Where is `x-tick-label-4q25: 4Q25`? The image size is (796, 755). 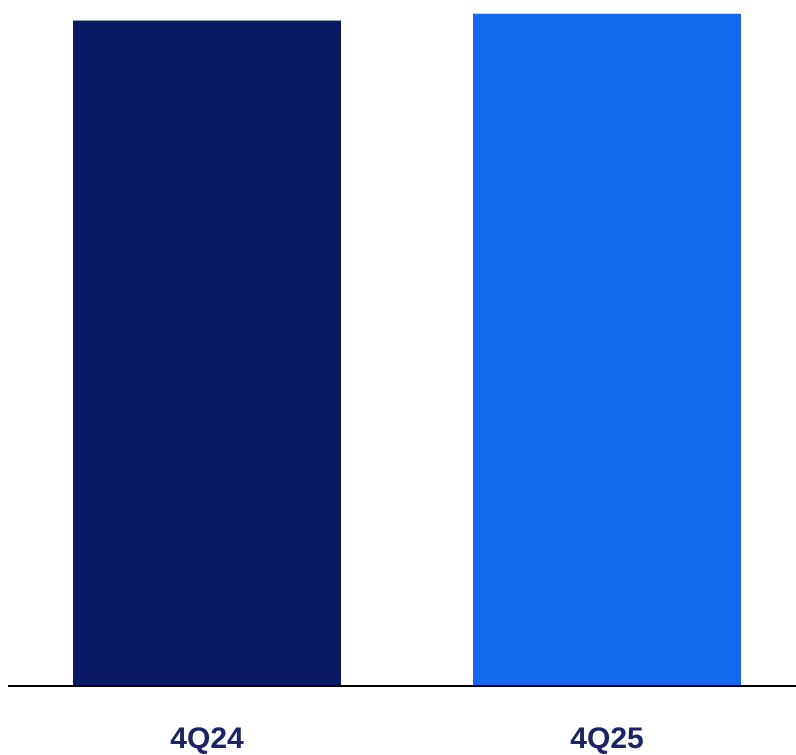 x-tick-label-4q25: 4Q25 is located at coordinates (606, 738).